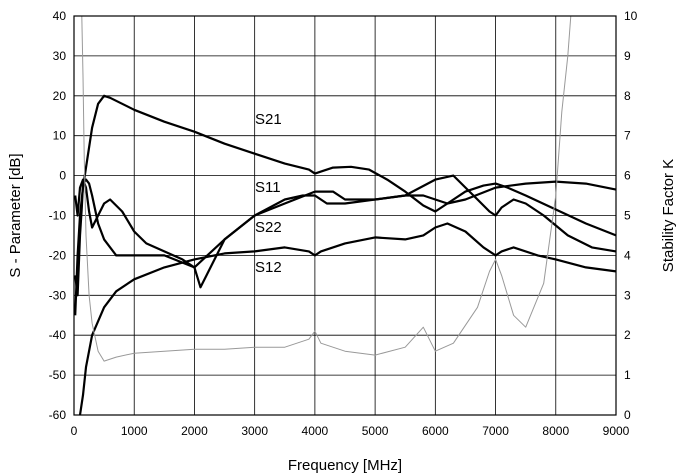  What do you see at coordinates (58, 295) in the screenshot?
I see `y-tick-label: -30` at bounding box center [58, 295].